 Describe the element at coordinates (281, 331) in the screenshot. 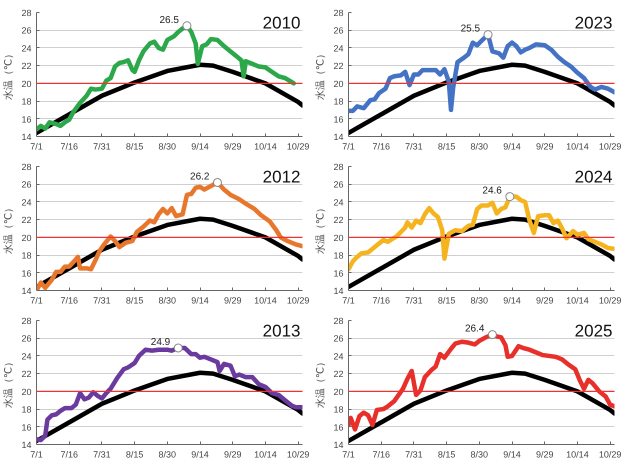

I see `chart-title: 2013` at that location.